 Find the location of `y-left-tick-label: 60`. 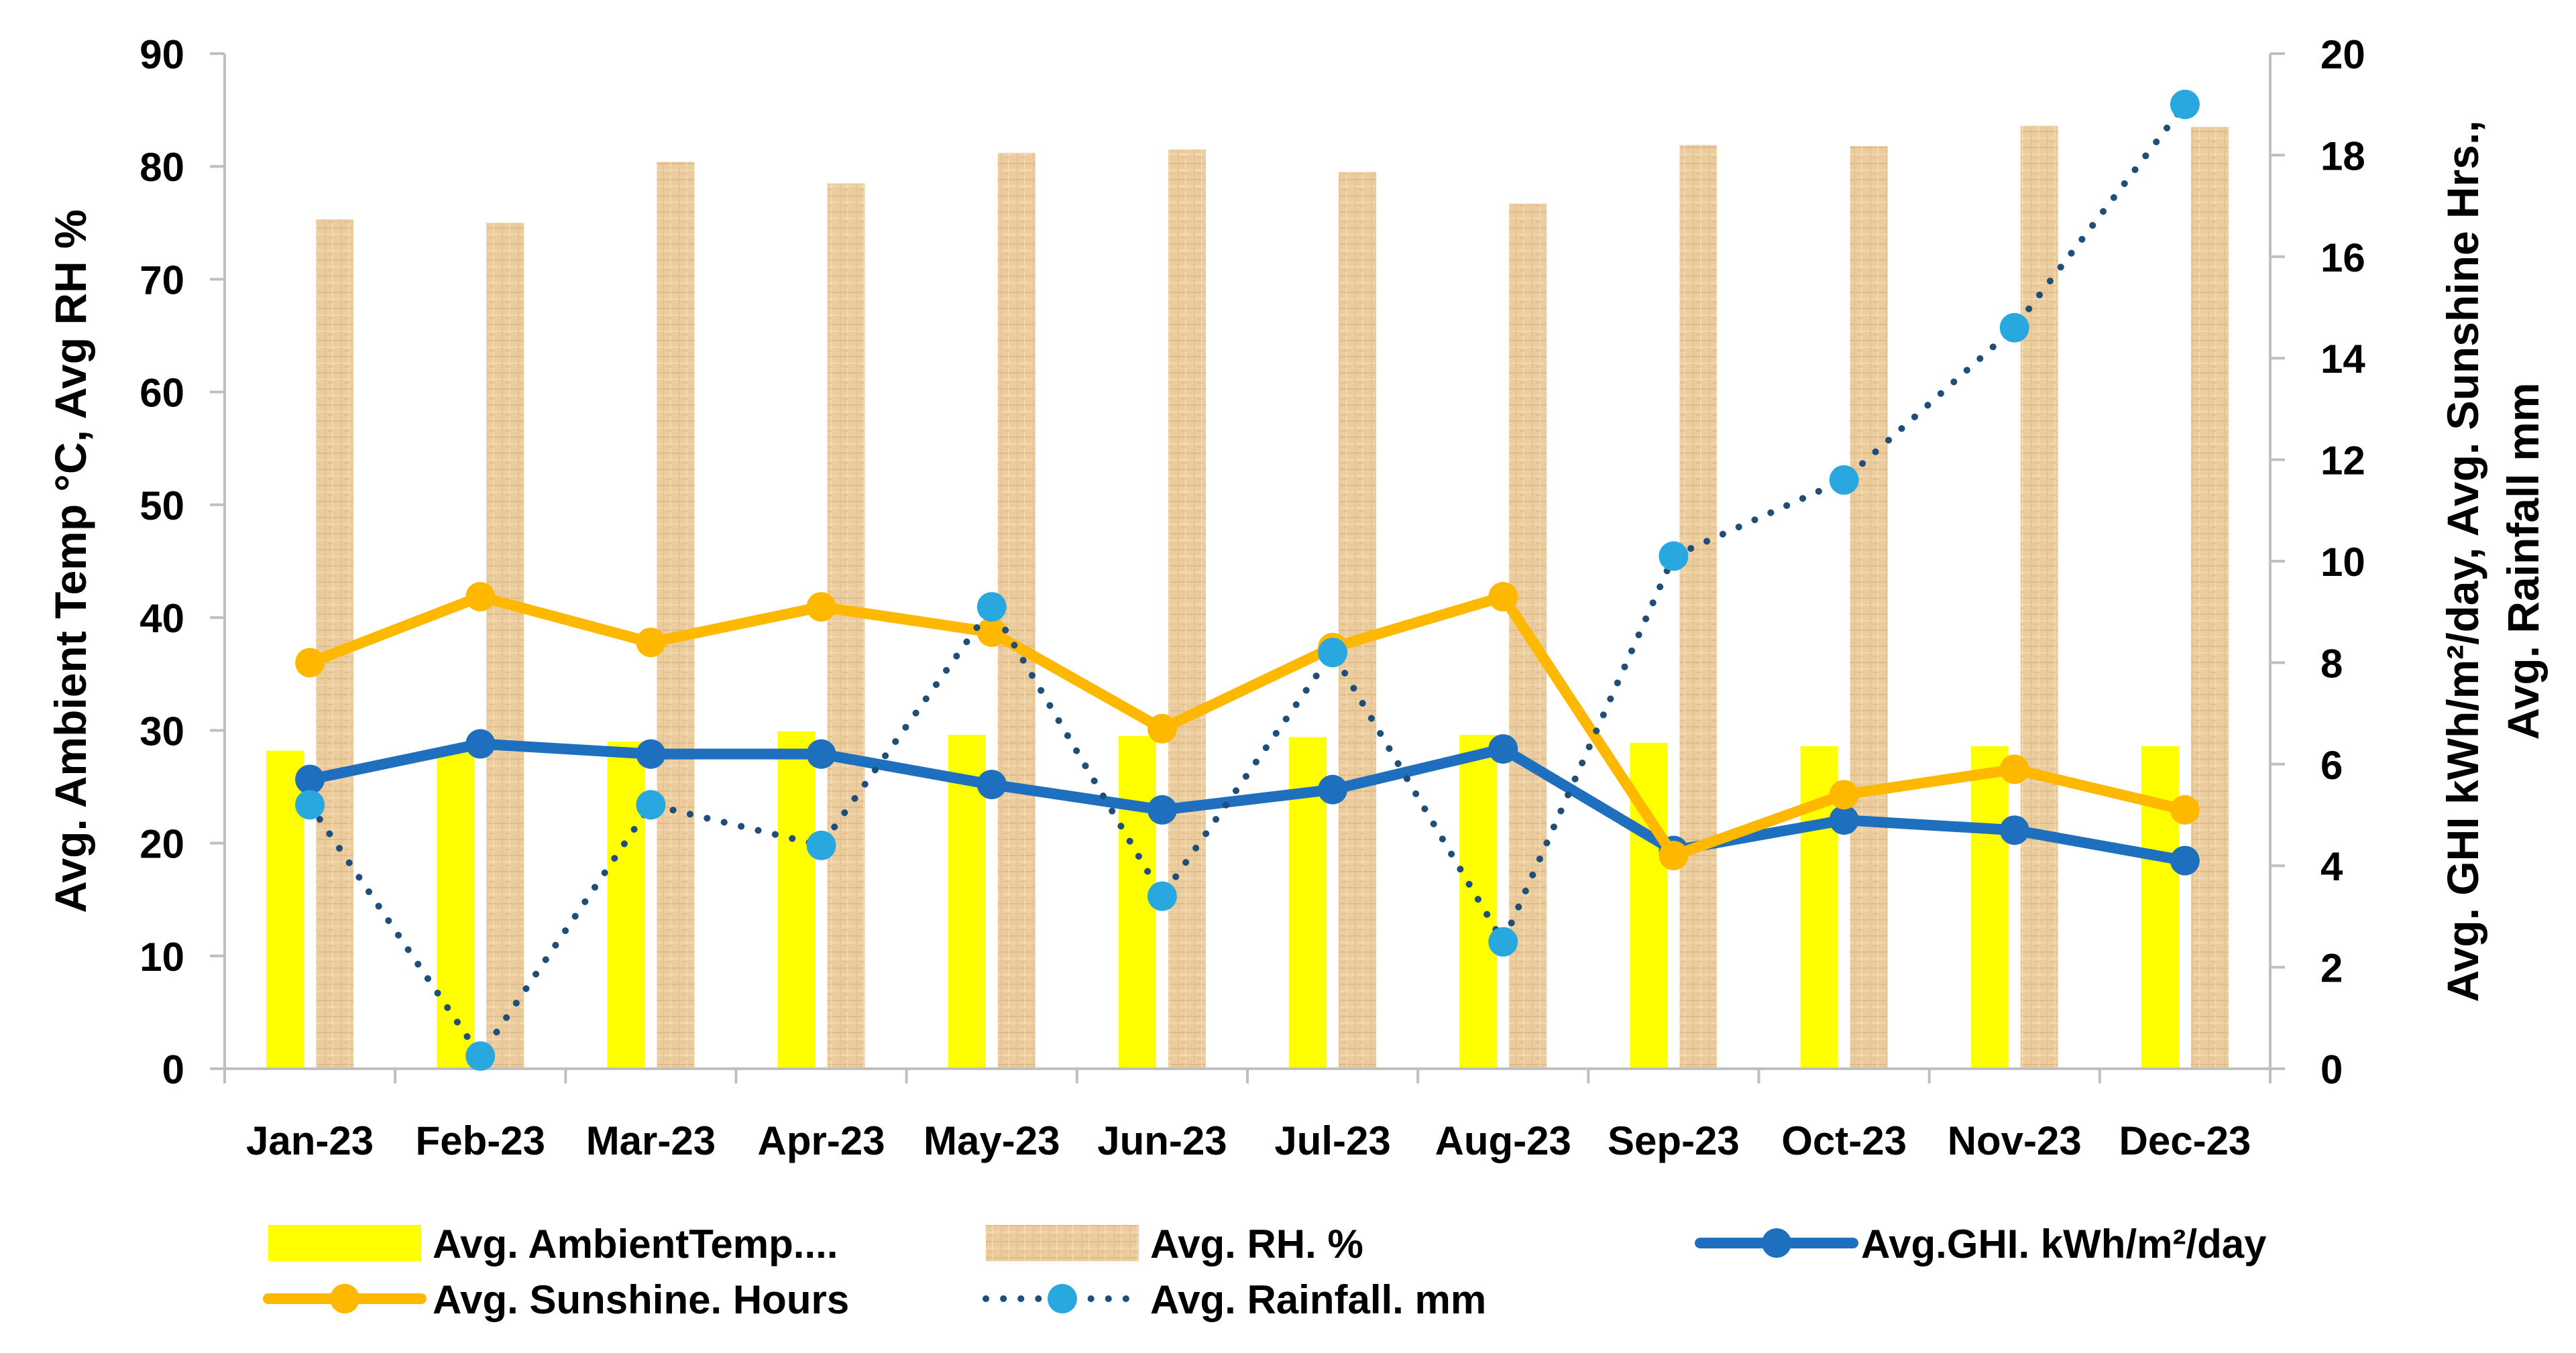

y-left-tick-label: 60 is located at coordinates (161, 393).